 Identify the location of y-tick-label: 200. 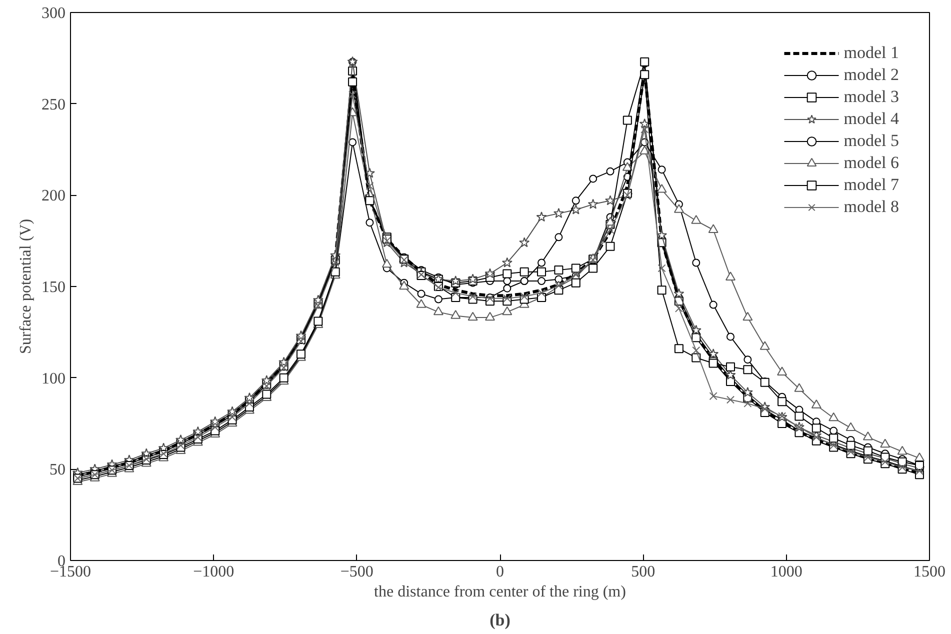
(54, 196).